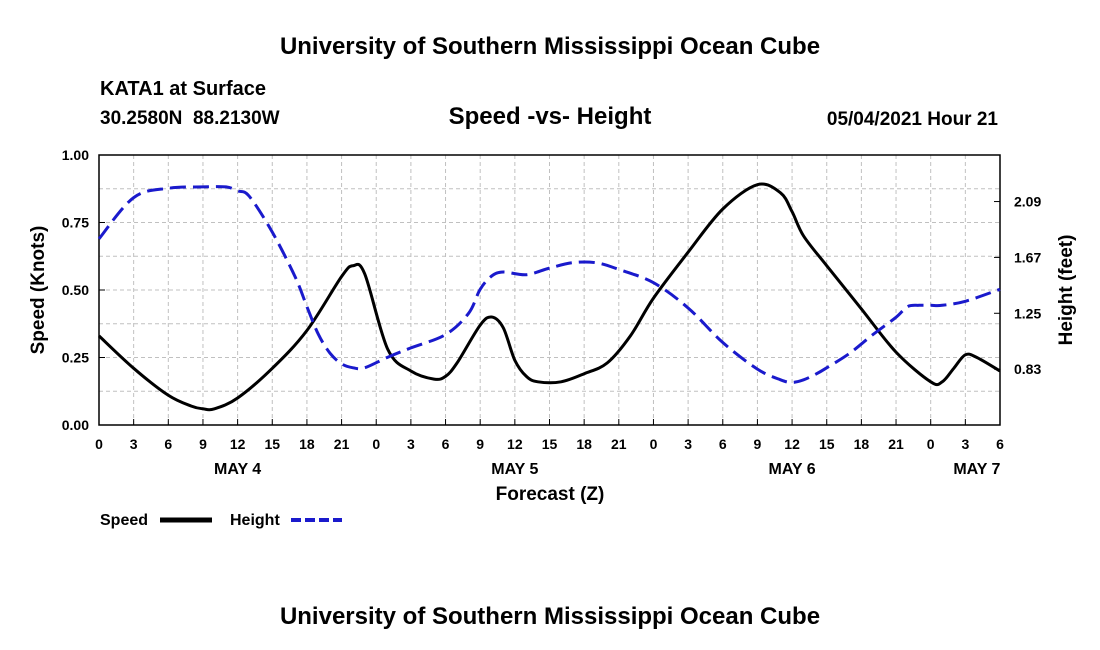 This screenshot has width=1100, height=650. I want to click on day-label: MAY 5, so click(514, 469).